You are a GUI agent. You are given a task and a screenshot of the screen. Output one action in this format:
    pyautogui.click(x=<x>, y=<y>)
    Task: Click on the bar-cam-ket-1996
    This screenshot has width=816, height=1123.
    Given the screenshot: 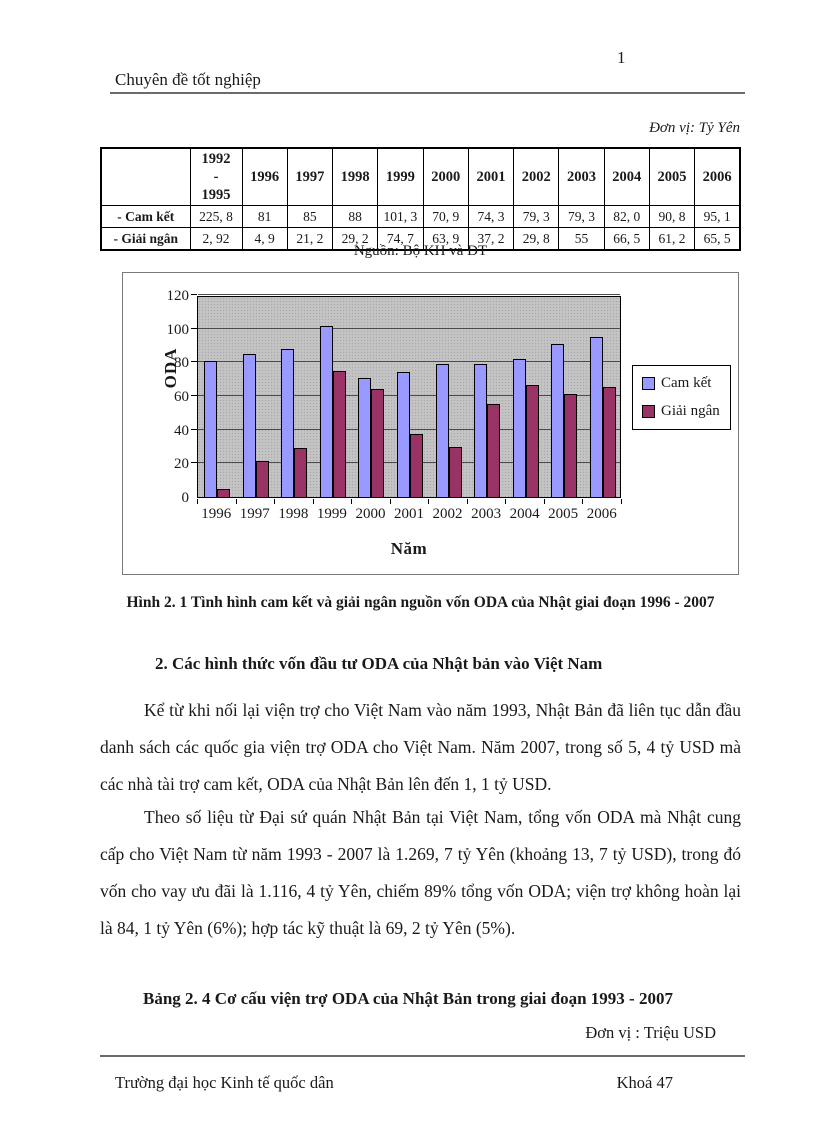 What is the action you would take?
    pyautogui.click(x=211, y=429)
    